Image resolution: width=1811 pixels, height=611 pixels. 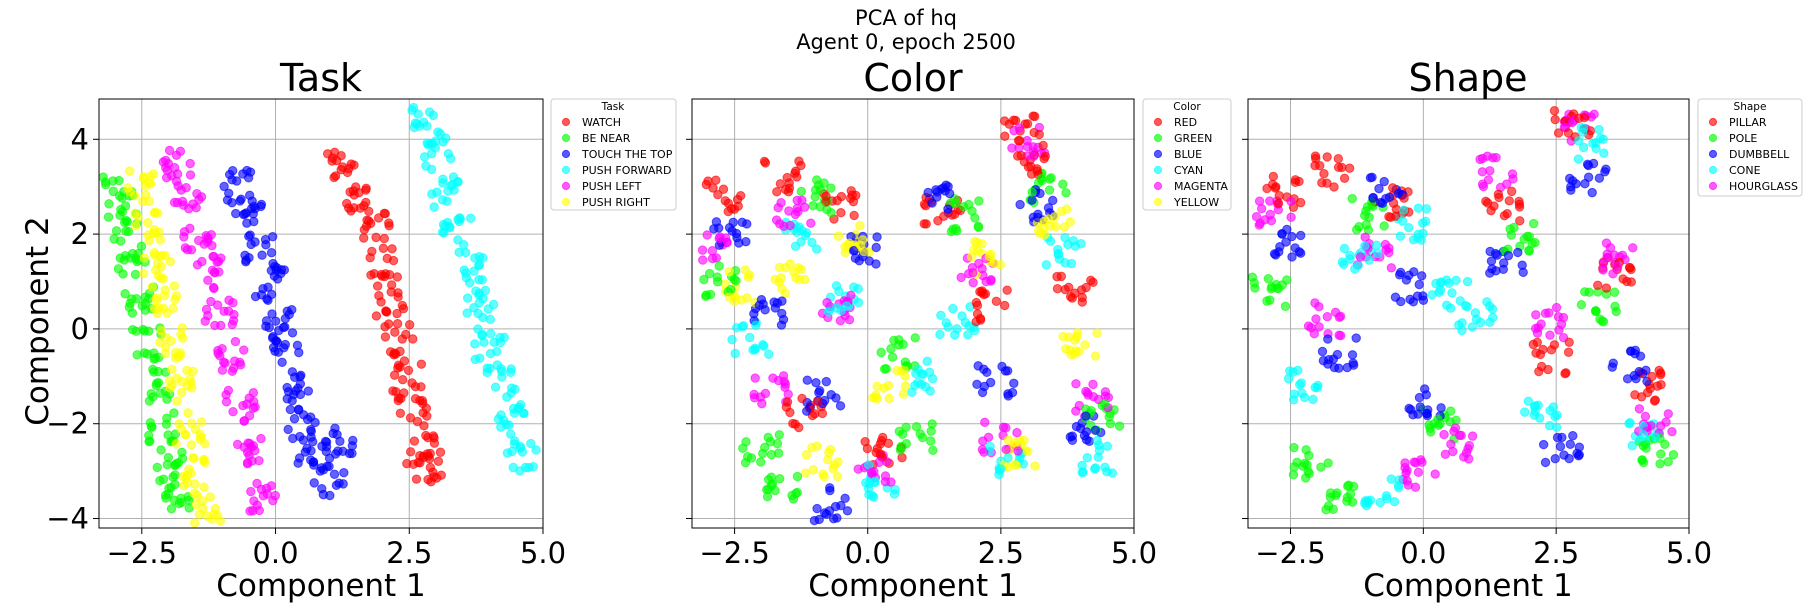 What do you see at coordinates (613, 154) in the screenshot?
I see `legend-frame-task` at bounding box center [613, 154].